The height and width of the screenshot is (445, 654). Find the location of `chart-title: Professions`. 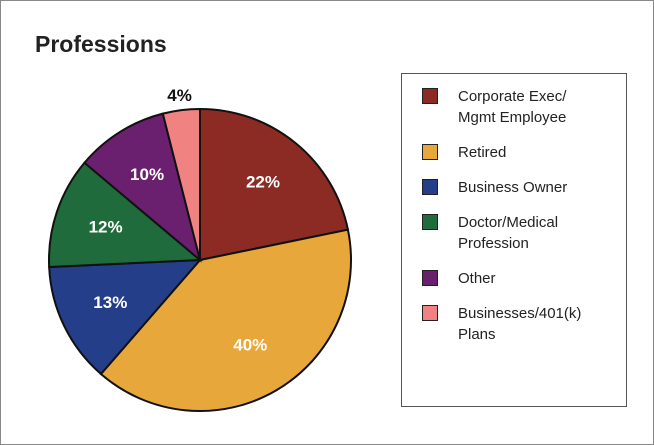

chart-title: Professions is located at coordinates (101, 44).